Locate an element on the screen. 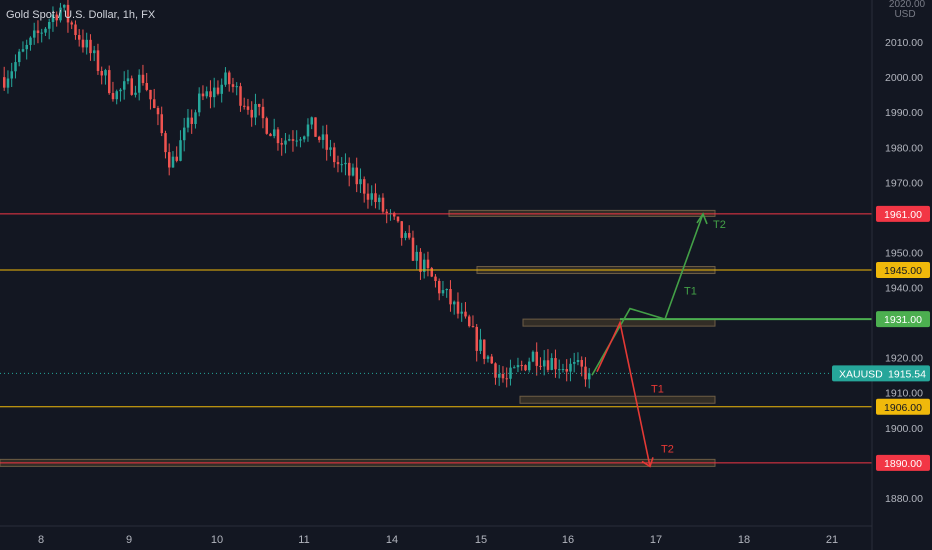  time-tick-label: 10 is located at coordinates (217, 540).